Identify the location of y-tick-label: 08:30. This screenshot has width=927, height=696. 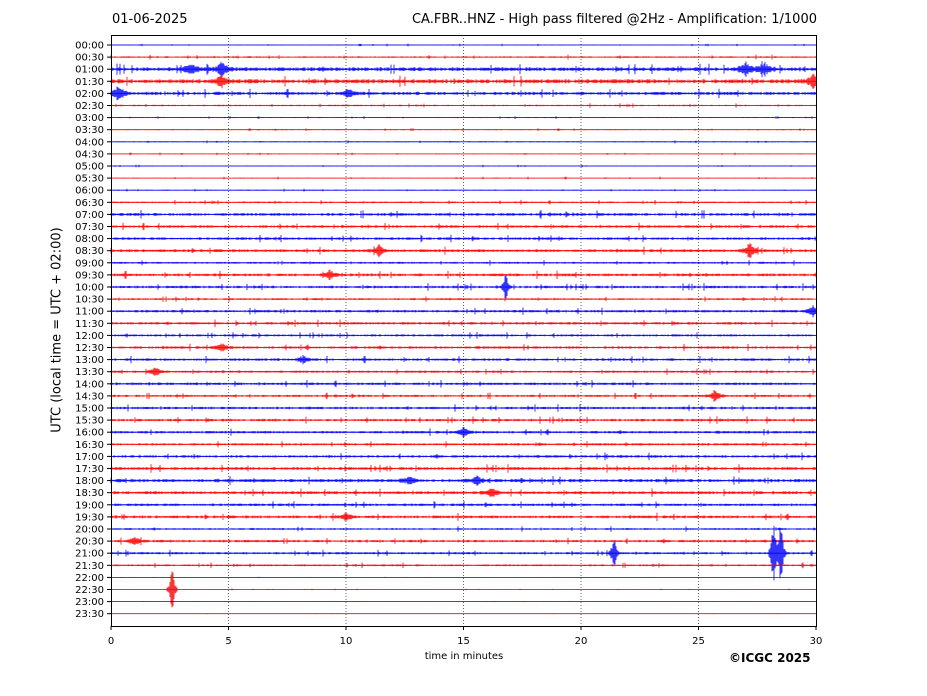
(89, 251).